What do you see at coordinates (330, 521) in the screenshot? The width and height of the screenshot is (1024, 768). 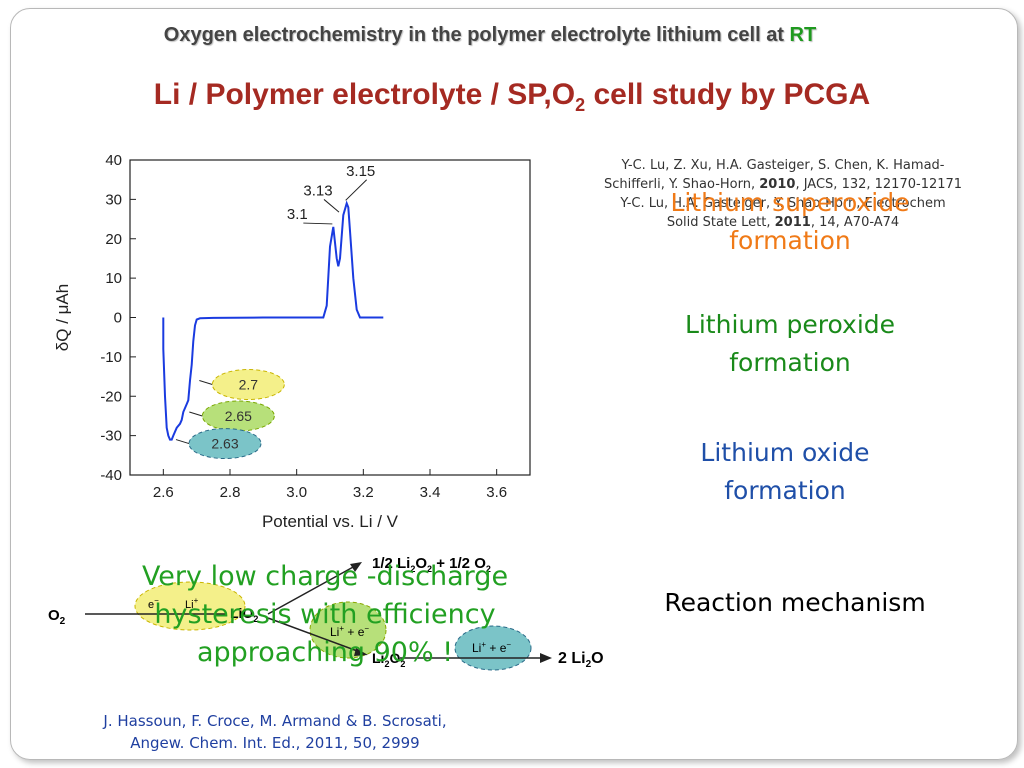 I see `x-axis-label: Potential vs. Li / V` at bounding box center [330, 521].